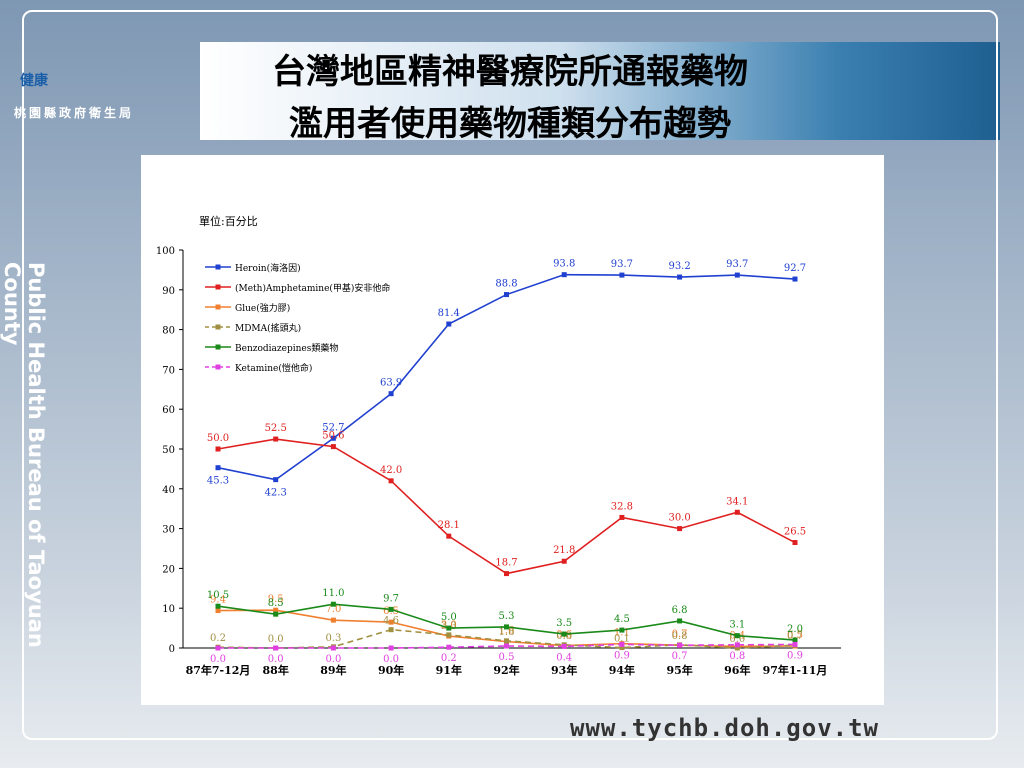 This screenshot has width=1024, height=768. Describe the element at coordinates (600, 91) in the screenshot. I see `header-bar` at that location.